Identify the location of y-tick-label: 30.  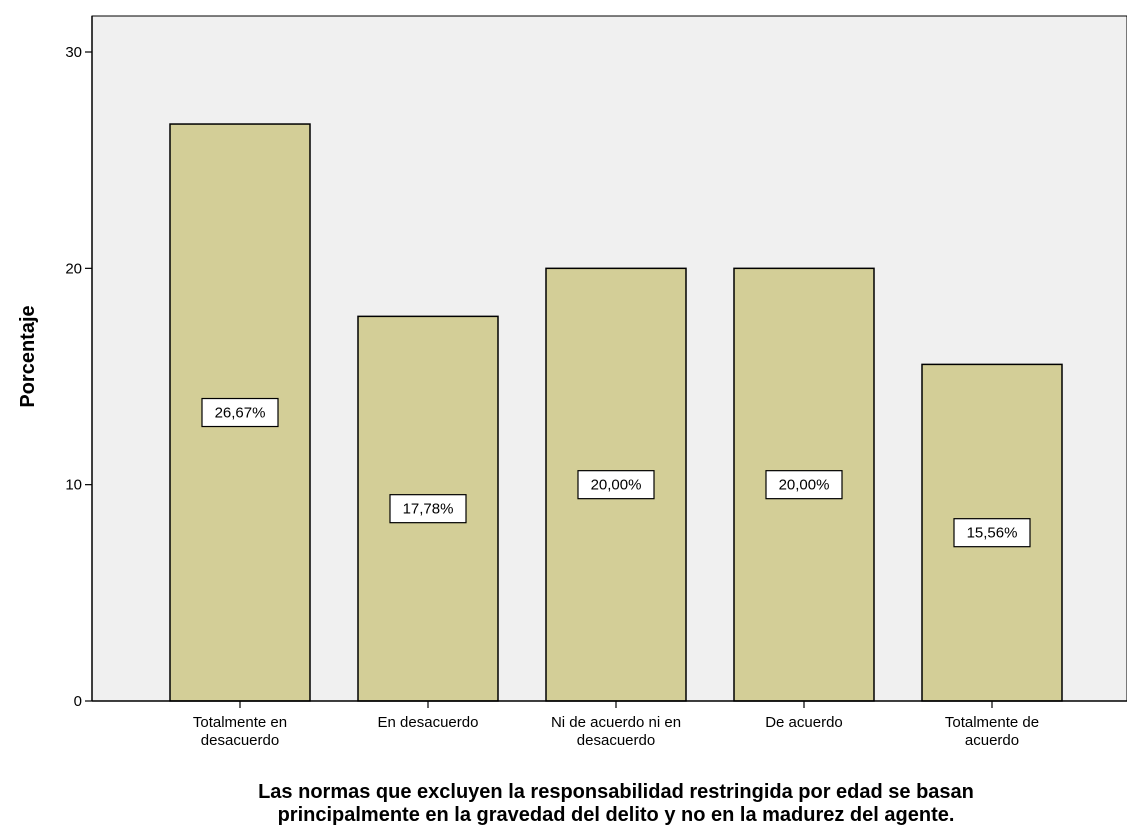
(73, 52).